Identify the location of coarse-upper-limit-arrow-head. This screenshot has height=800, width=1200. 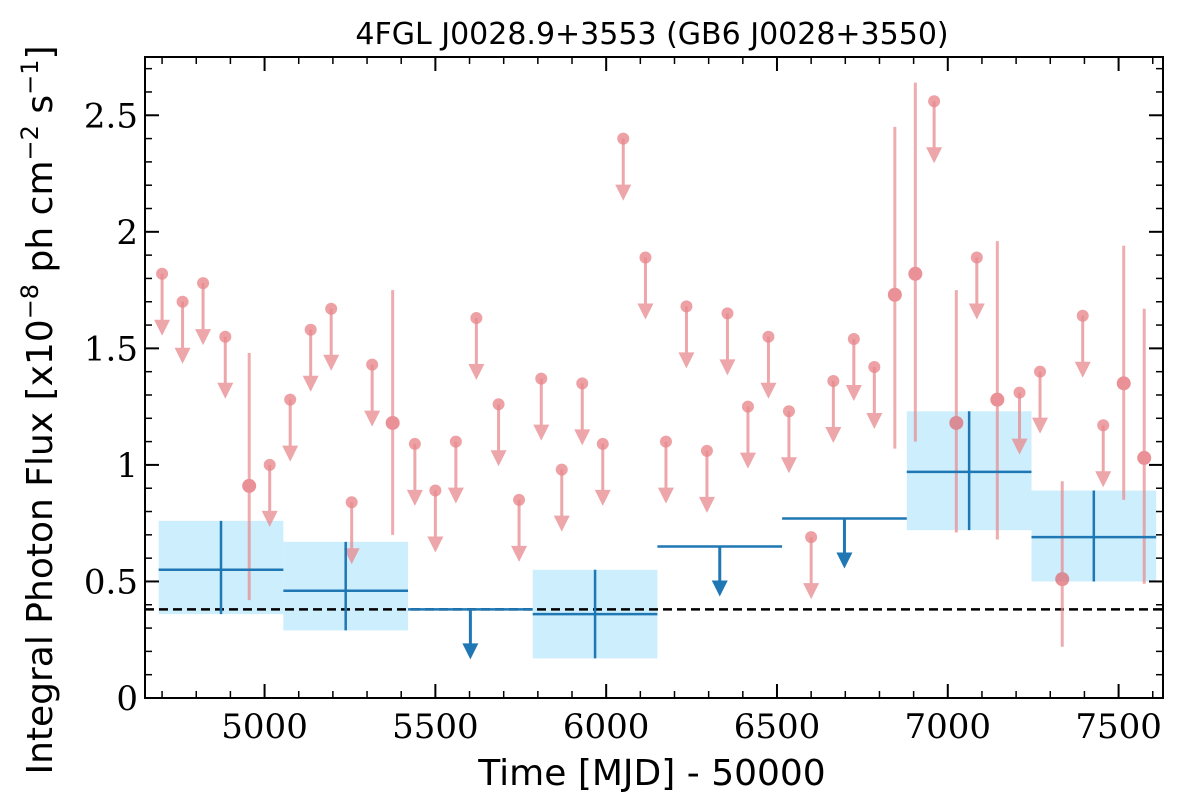
(470, 651).